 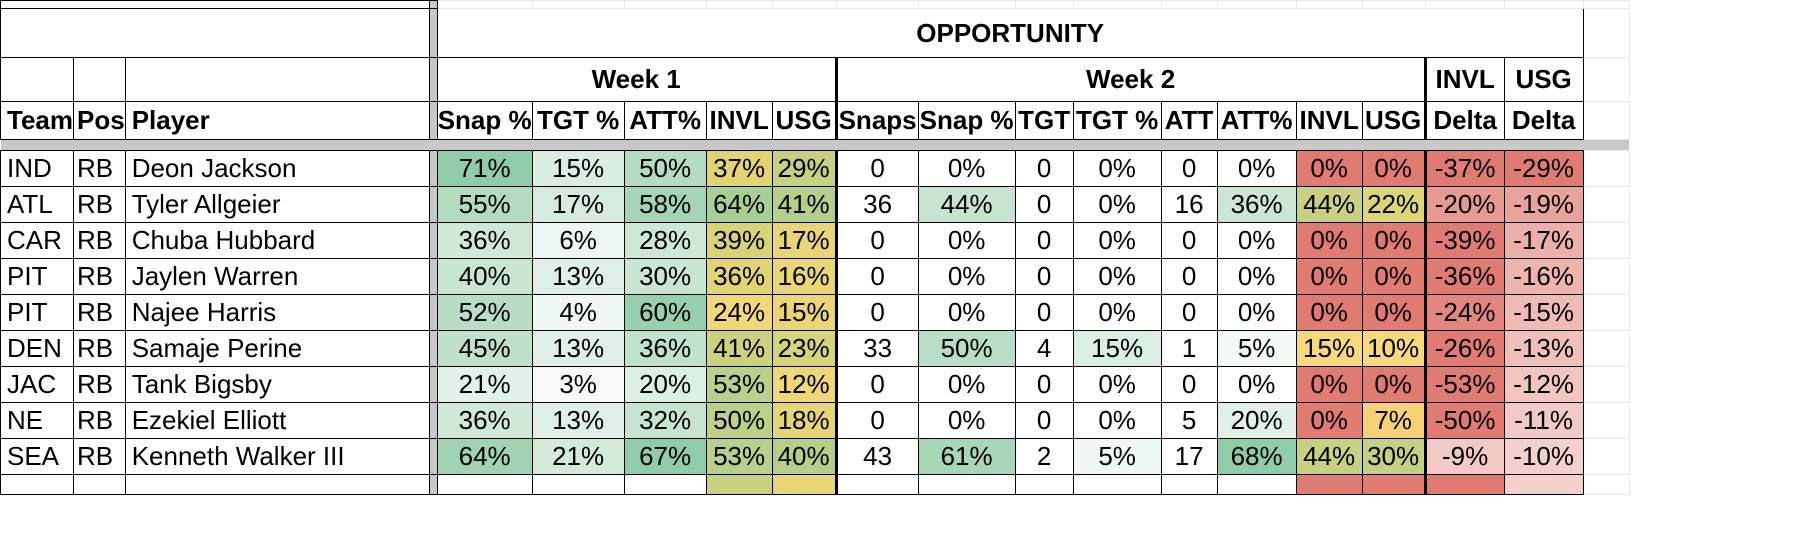 What do you see at coordinates (1464, 456) in the screenshot?
I see `invl-delta-cell: -9%` at bounding box center [1464, 456].